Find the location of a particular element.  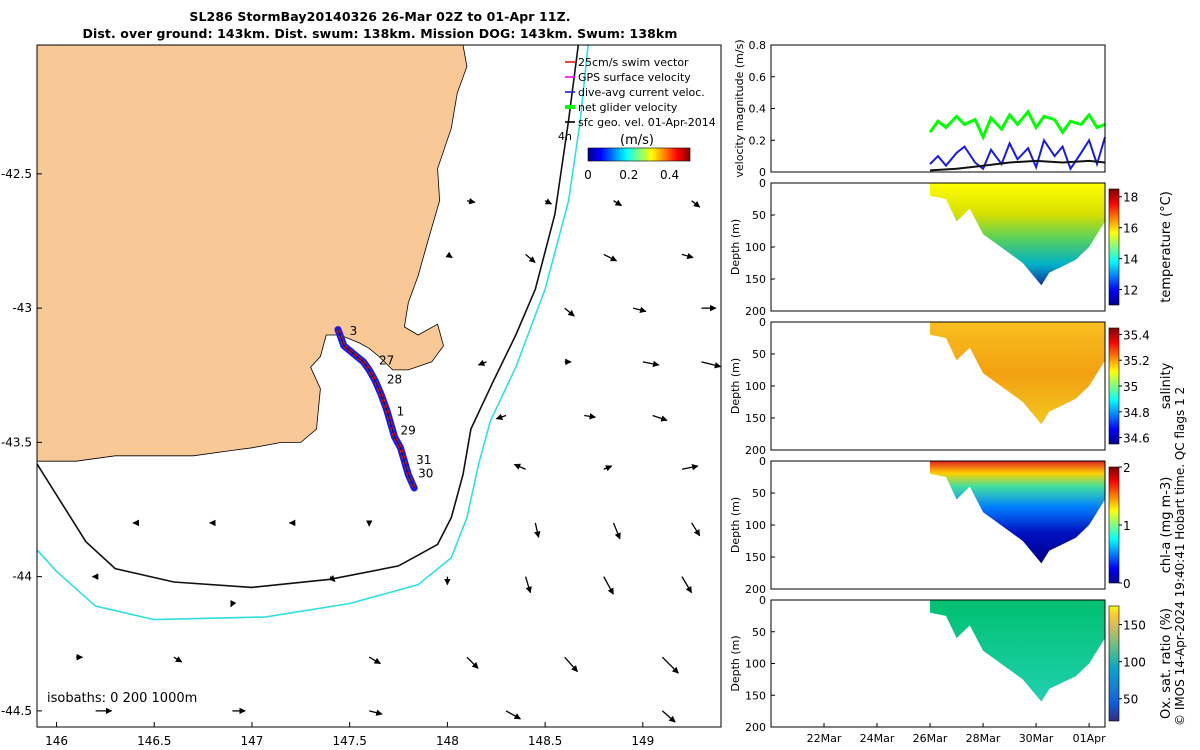

map-x-tick-label: 147.5 is located at coordinates (350, 741).